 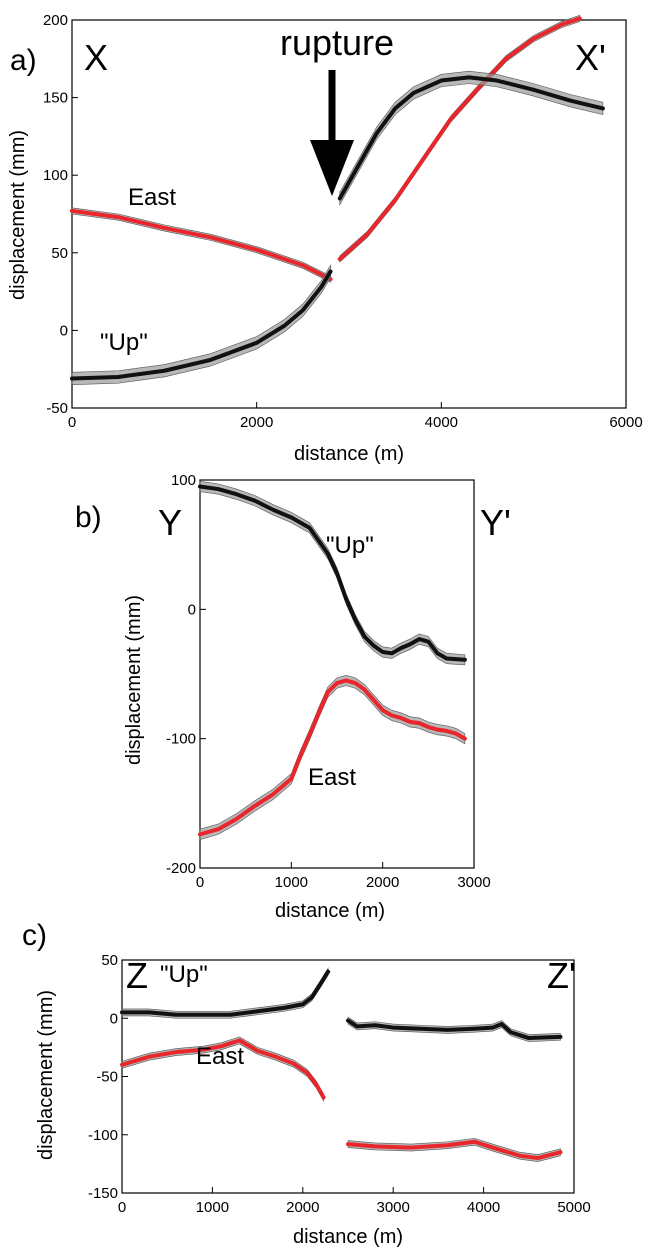 I want to click on panel-c-up-label: "Up", so click(x=184, y=974).